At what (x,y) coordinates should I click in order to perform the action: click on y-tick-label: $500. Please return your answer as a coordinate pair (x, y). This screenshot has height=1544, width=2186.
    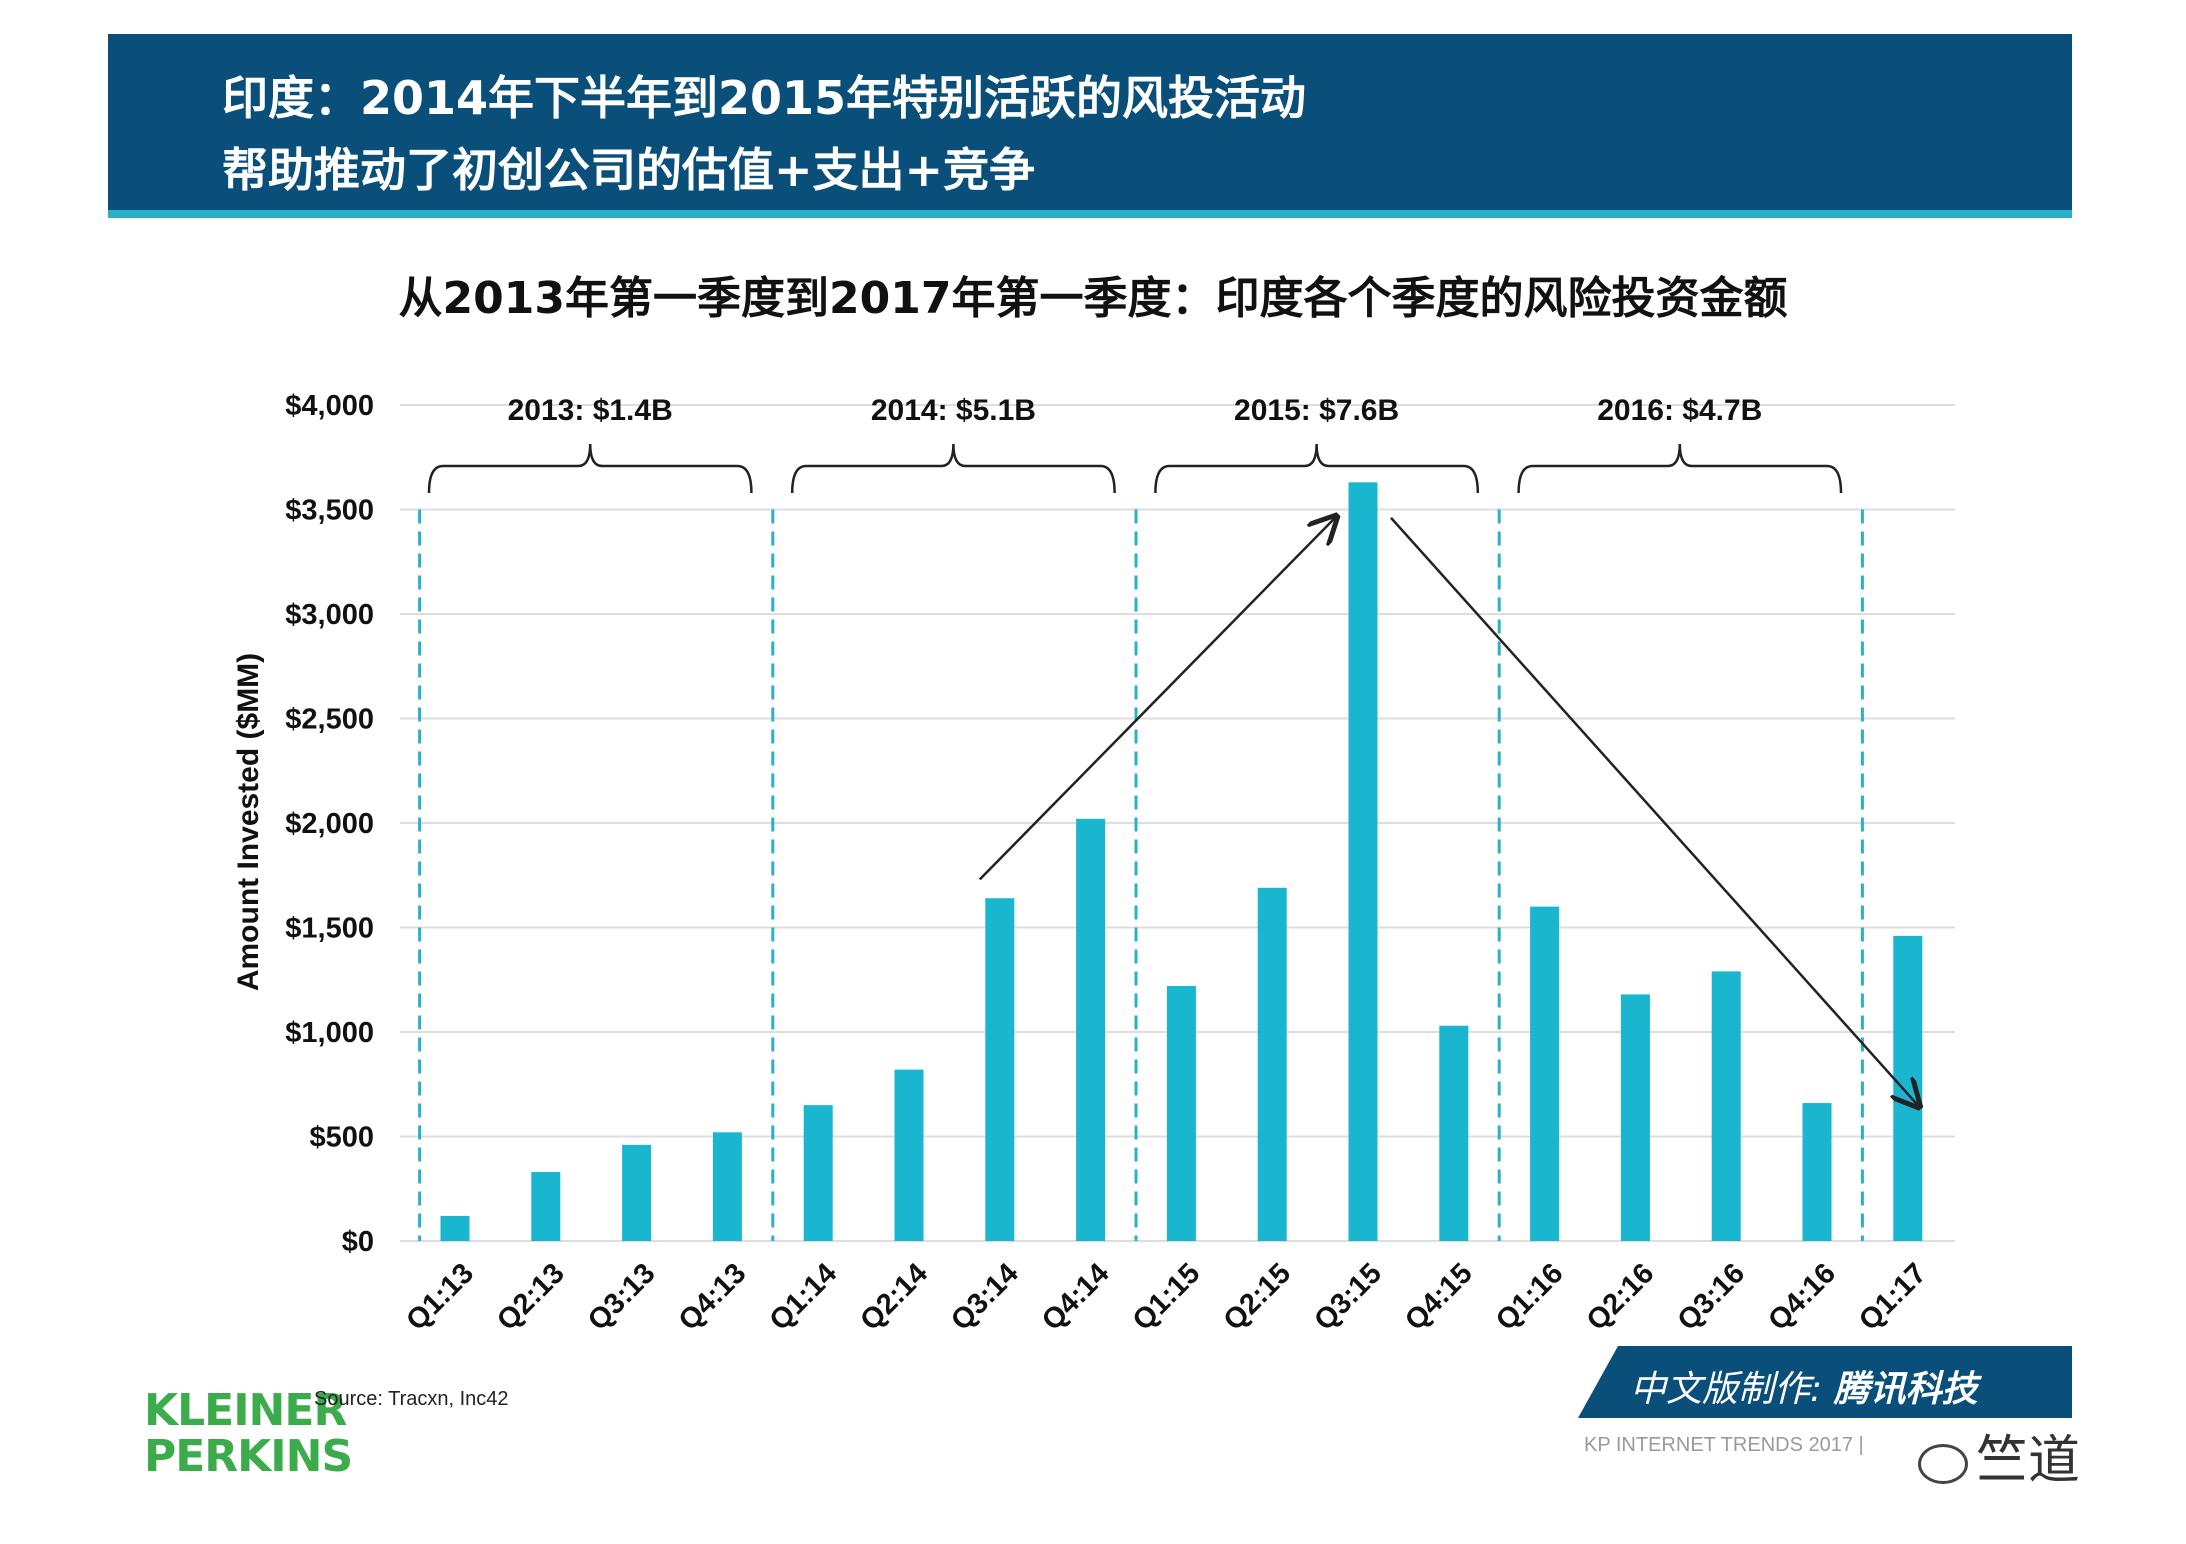
    Looking at the image, I should click on (341, 1138).